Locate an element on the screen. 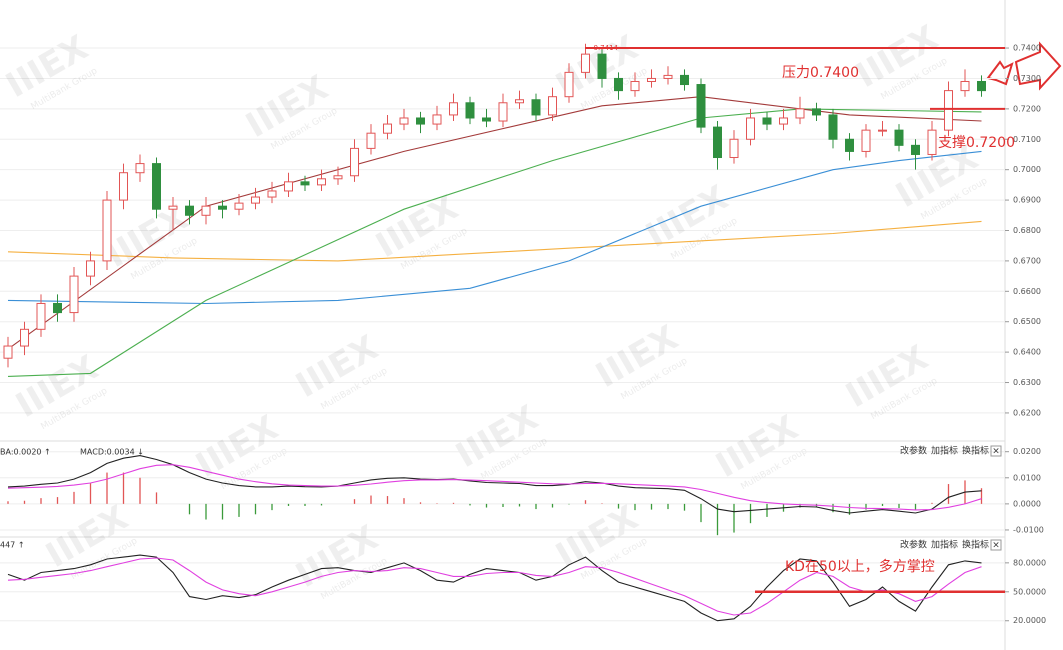 The height and width of the screenshot is (650, 1063). y-tick-label: -0.0100 is located at coordinates (1028, 529).